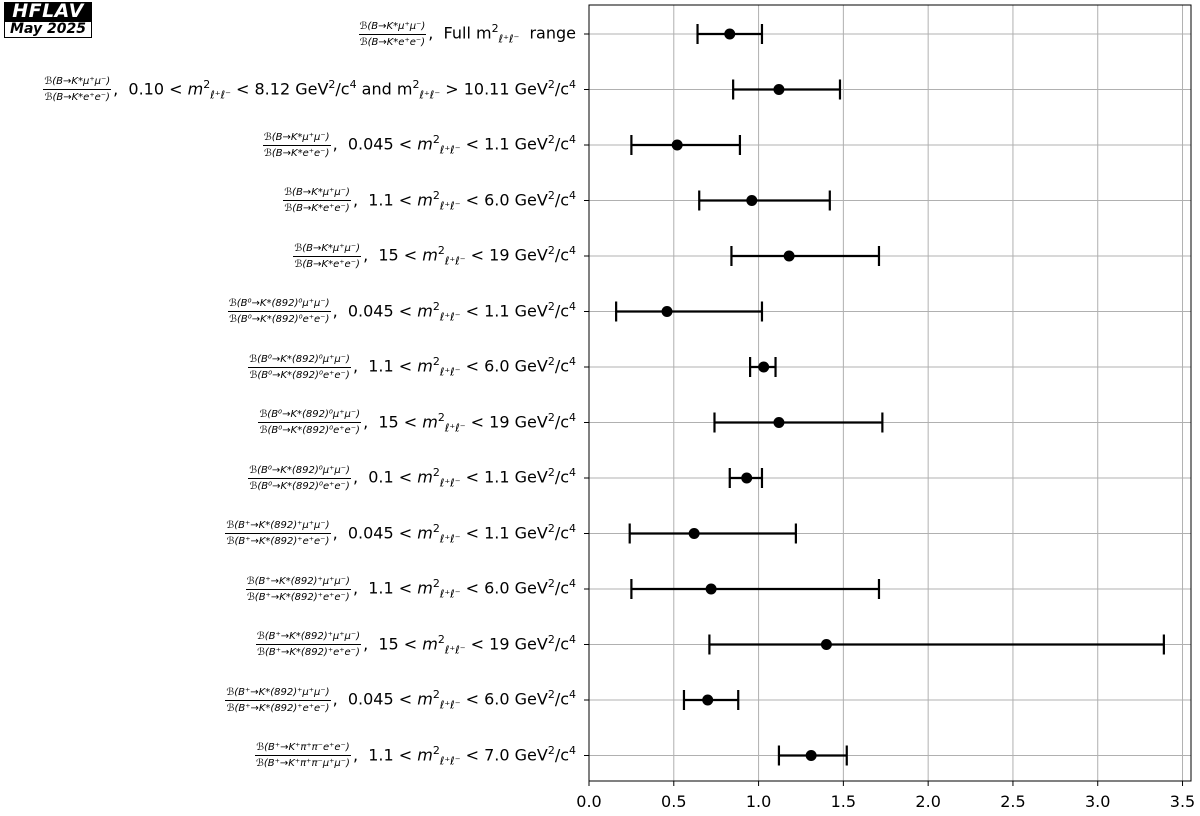 The width and height of the screenshot is (1200, 816). I want to click on x-tick-label: 1.0, so click(758, 801).